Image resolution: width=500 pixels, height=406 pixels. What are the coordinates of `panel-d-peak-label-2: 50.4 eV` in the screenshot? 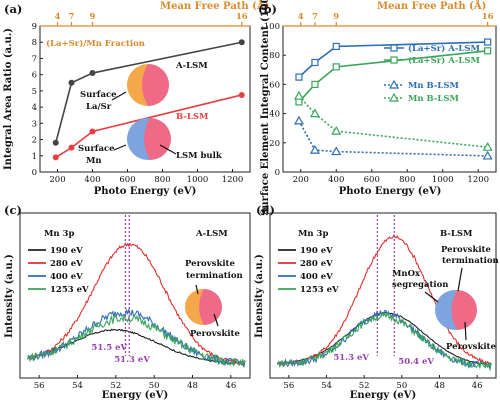 It's located at (416, 362).